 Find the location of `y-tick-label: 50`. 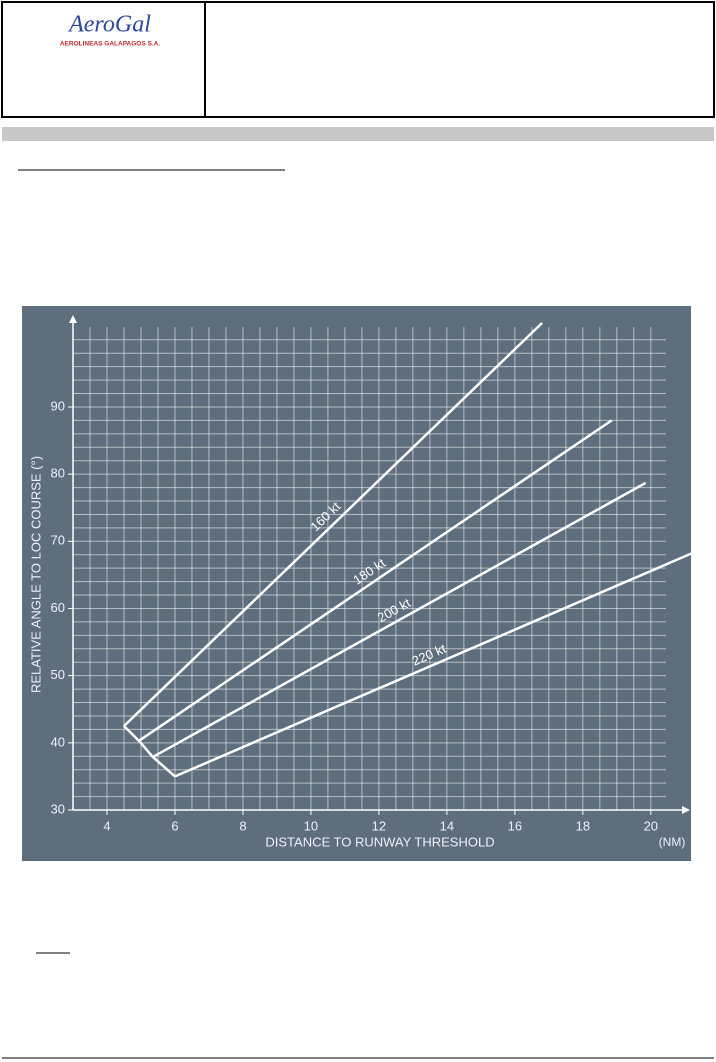

y-tick-label: 50 is located at coordinates (58, 674).